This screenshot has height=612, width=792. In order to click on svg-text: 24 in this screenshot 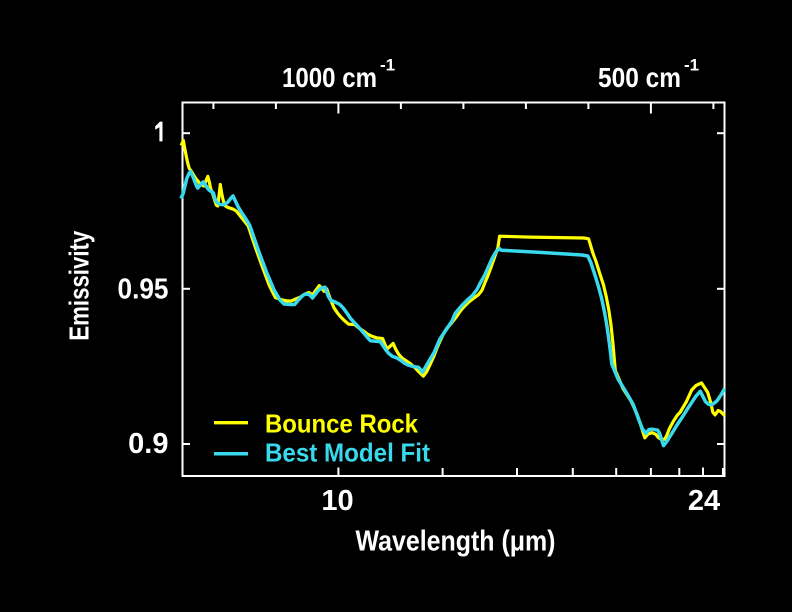, I will do `click(704, 501)`.